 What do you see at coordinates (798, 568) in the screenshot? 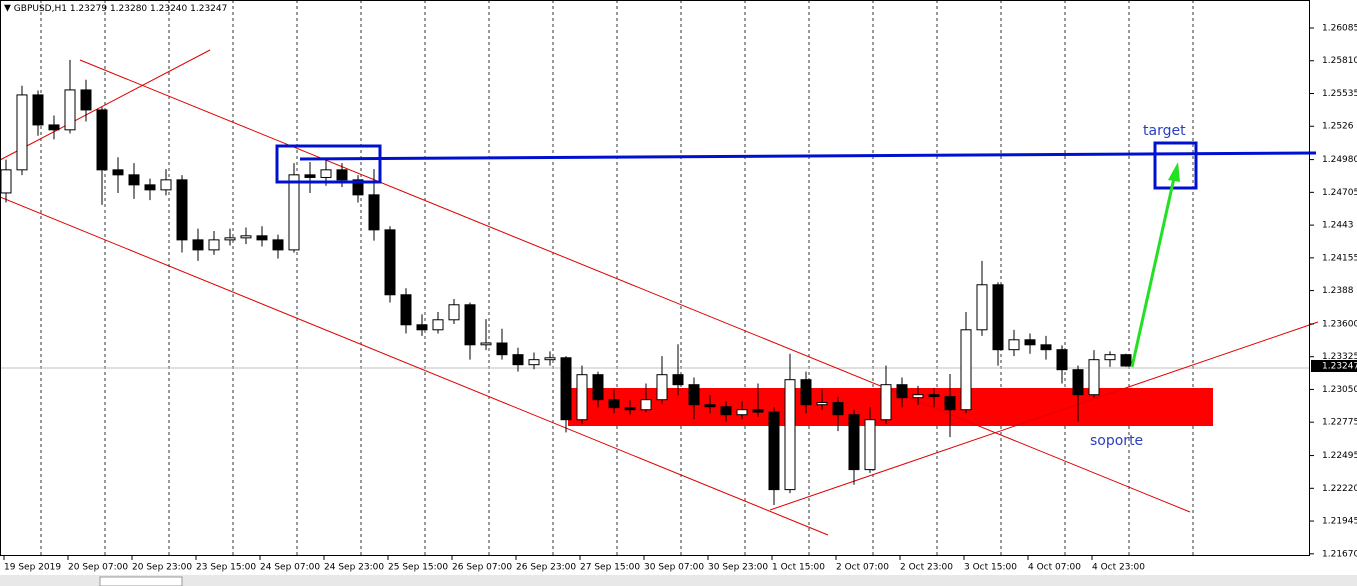
I see `x-tick-label: 1 Oct 15:00` at bounding box center [798, 568].